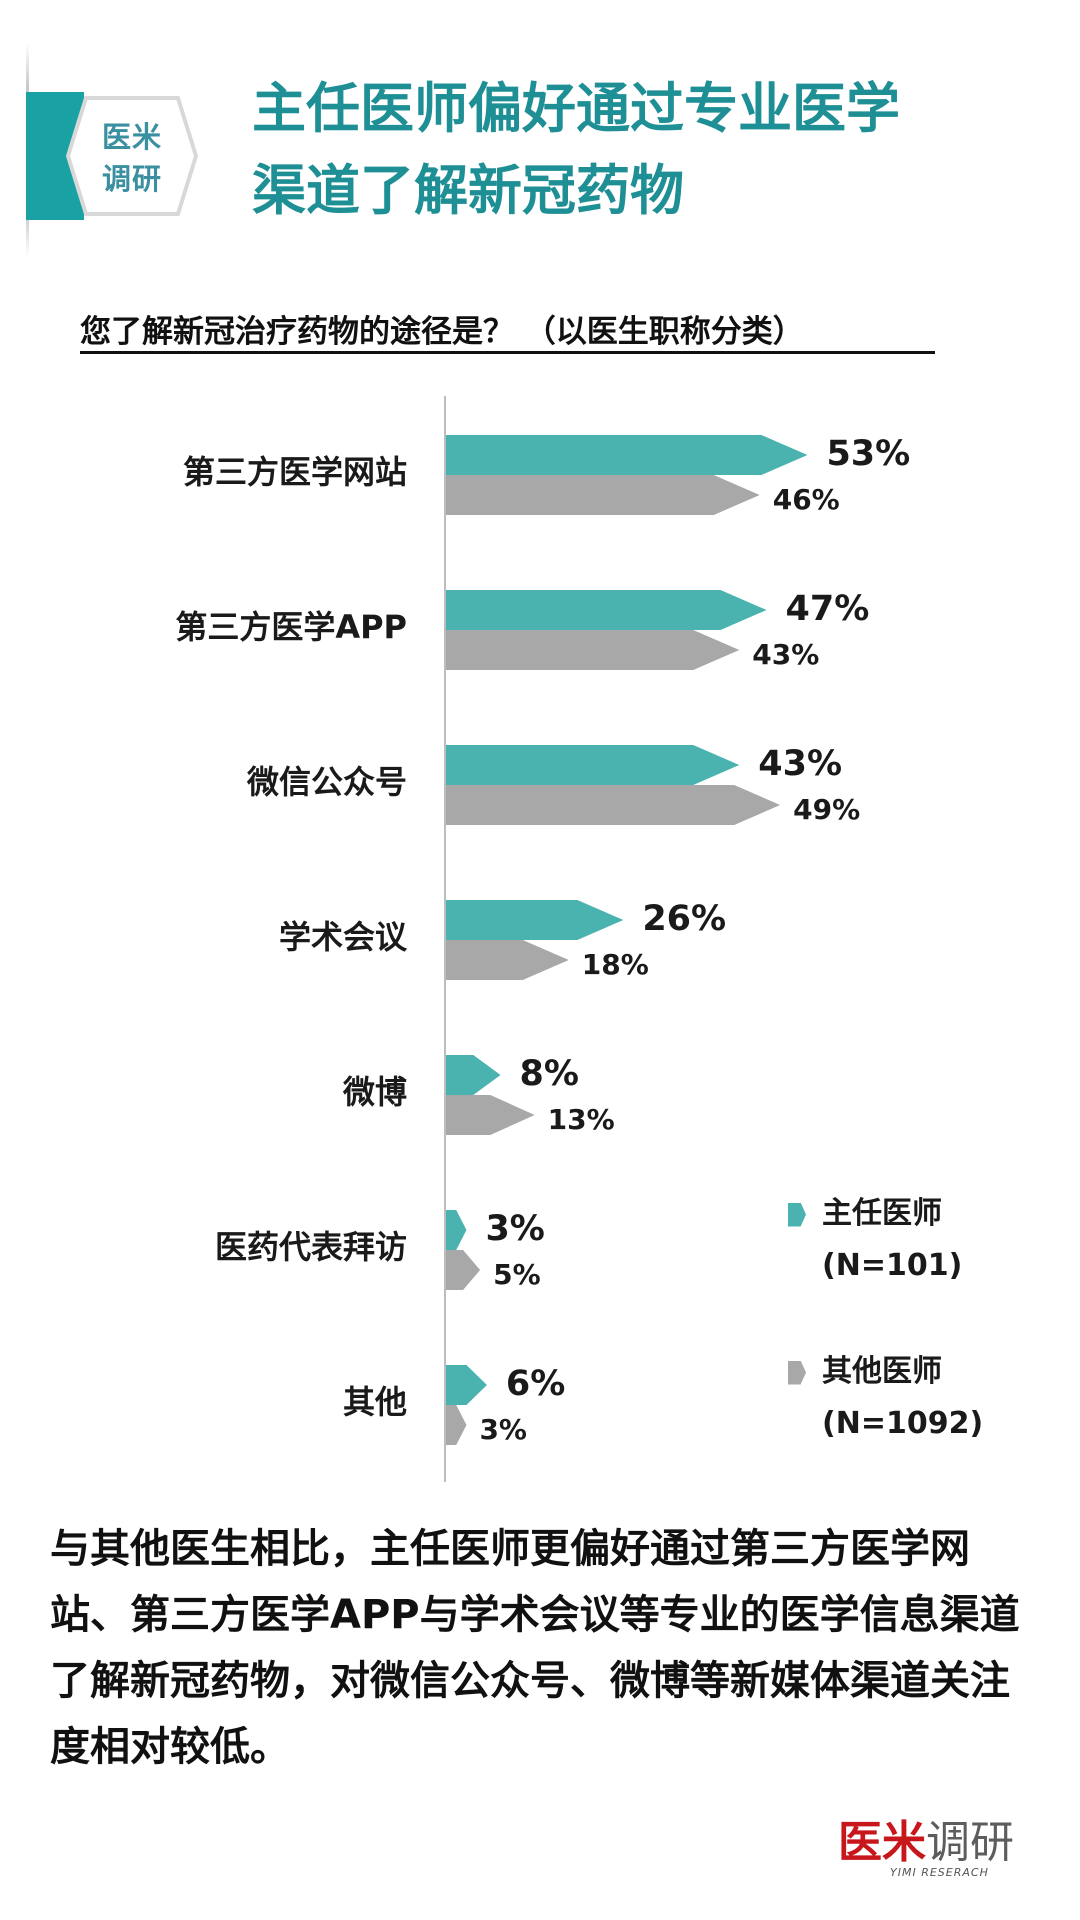  What do you see at coordinates (131, 179) in the screenshot?
I see `badge-text-line2: 调研` at bounding box center [131, 179].